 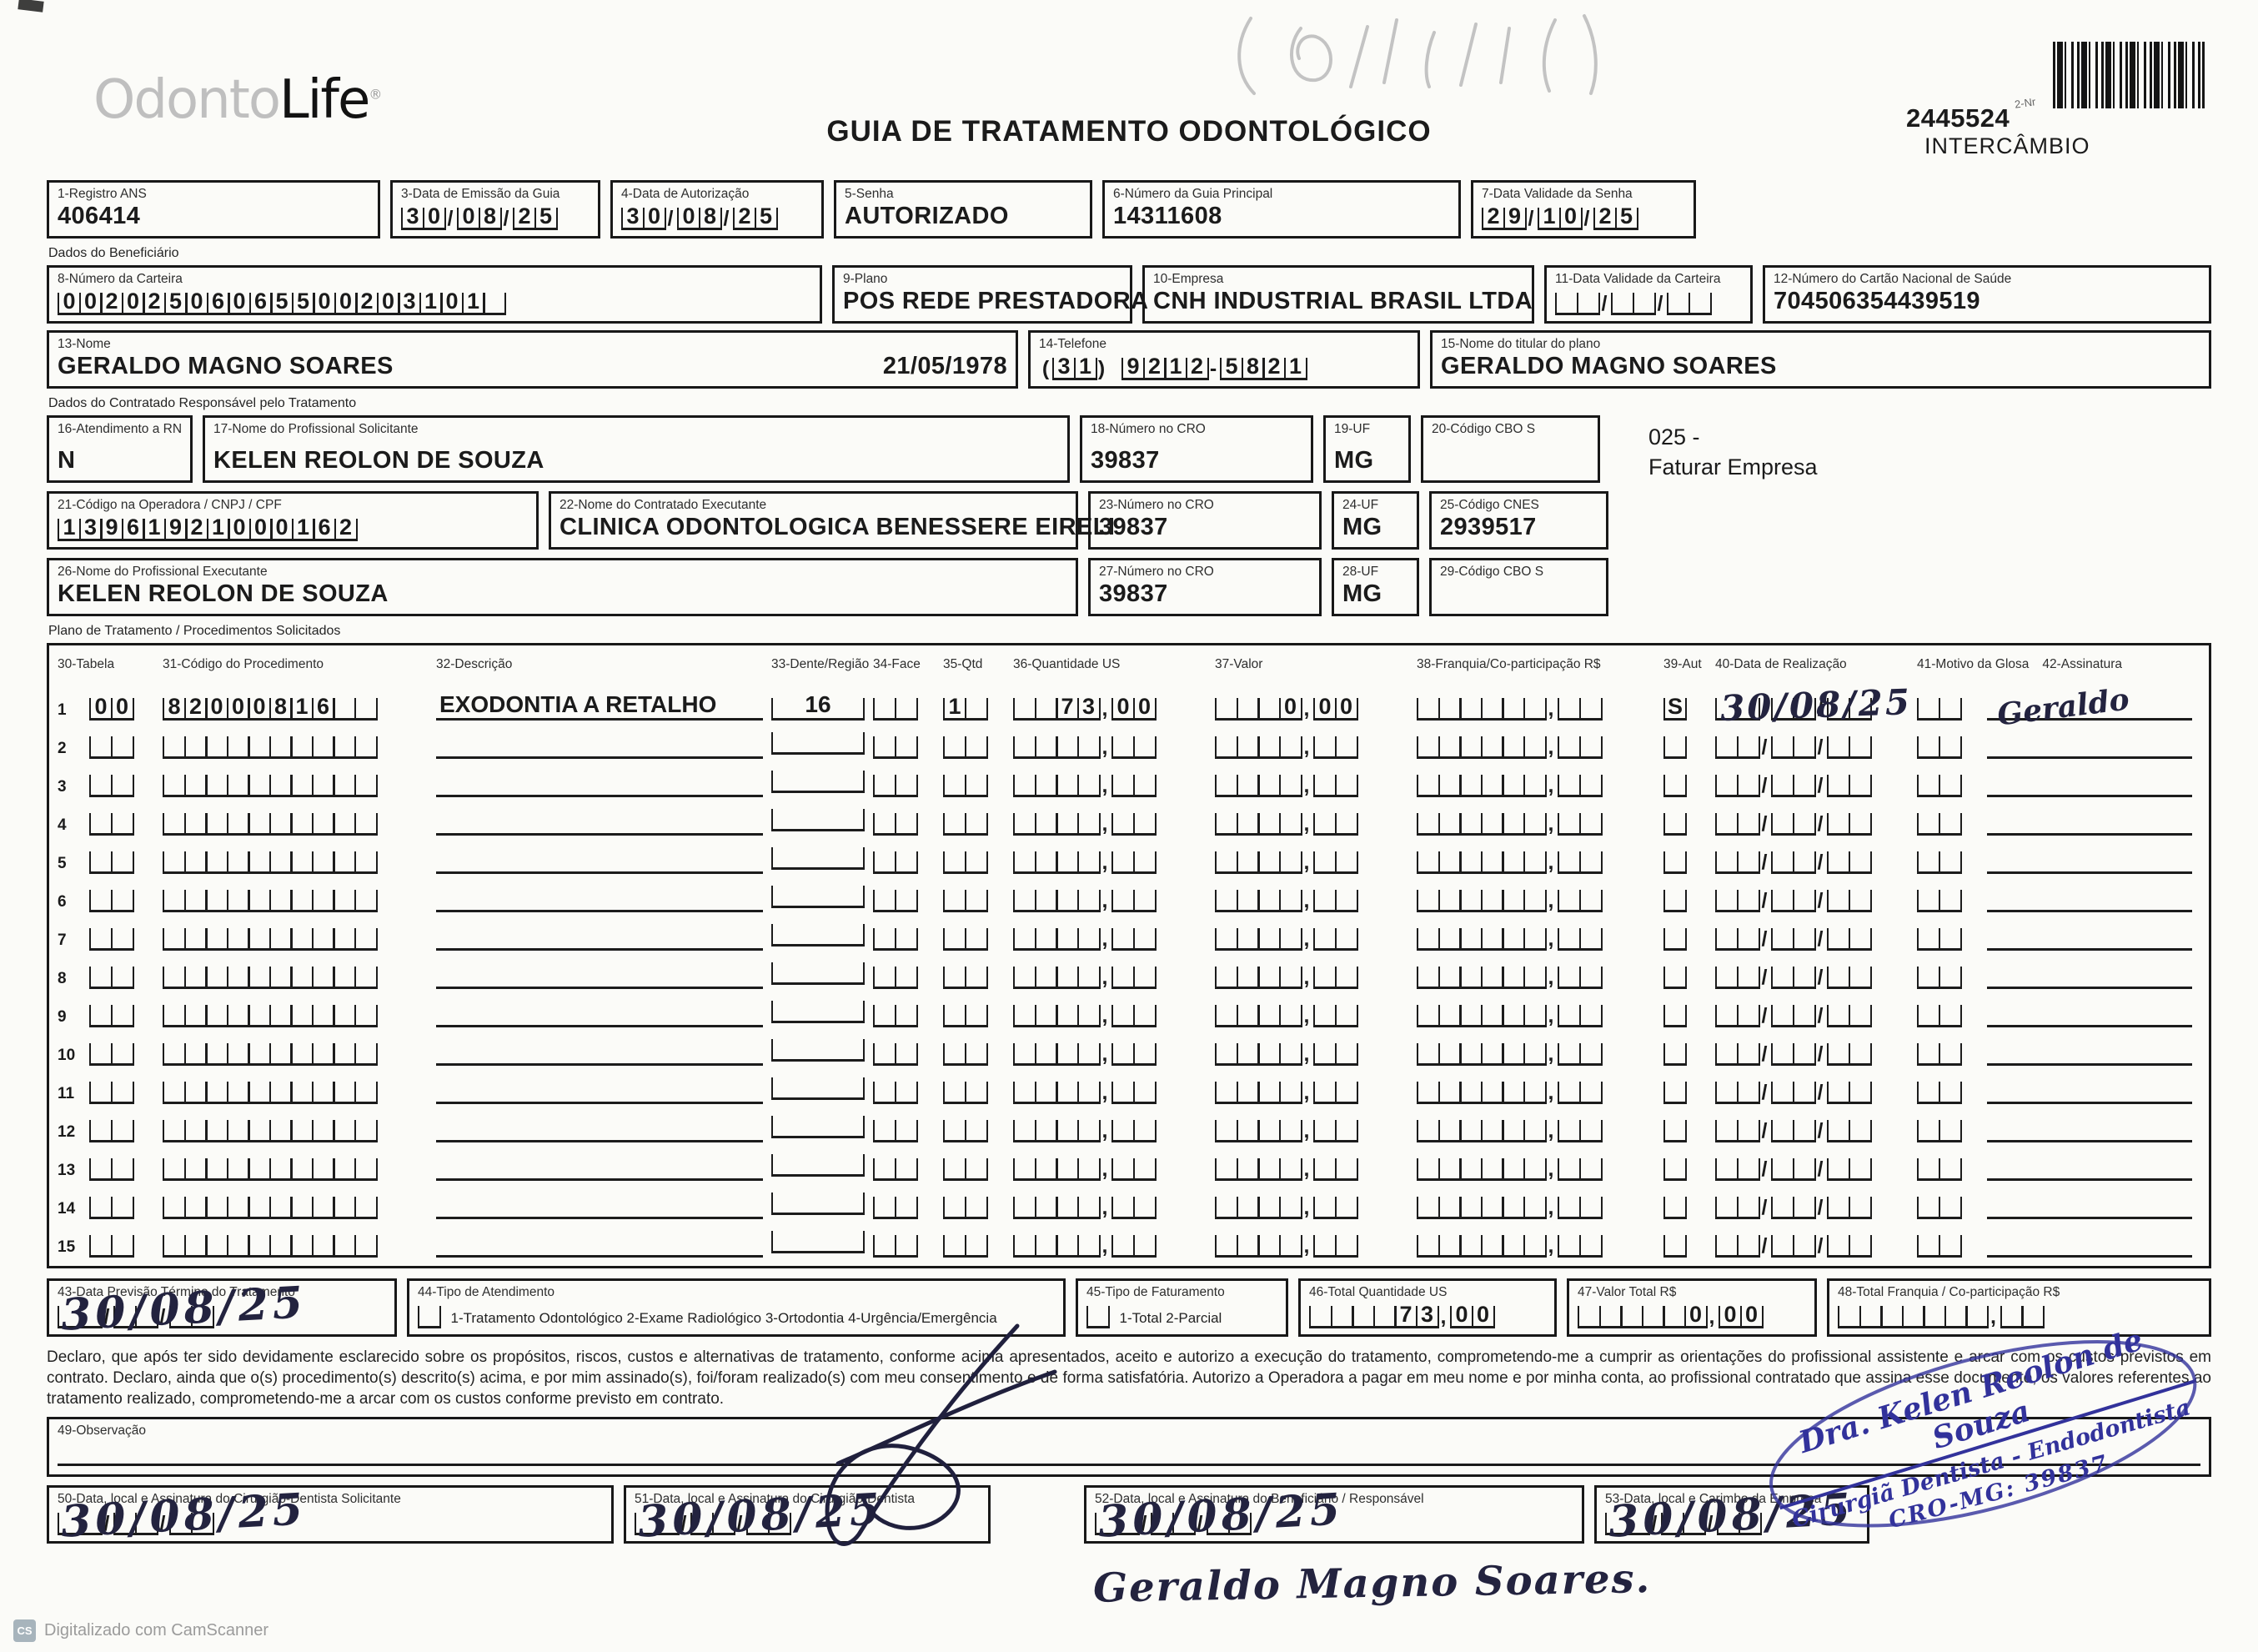 What do you see at coordinates (1372, 1583) in the screenshot?
I see `handwritten-beneficiario-nome: Geraldo Magno Soares.` at bounding box center [1372, 1583].